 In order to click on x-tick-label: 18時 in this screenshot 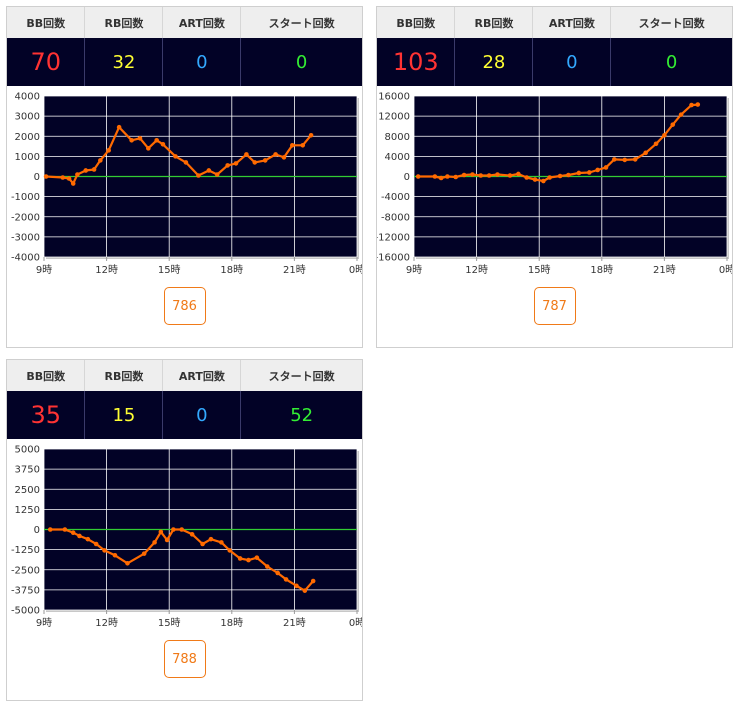, I will do `click(601, 270)`.